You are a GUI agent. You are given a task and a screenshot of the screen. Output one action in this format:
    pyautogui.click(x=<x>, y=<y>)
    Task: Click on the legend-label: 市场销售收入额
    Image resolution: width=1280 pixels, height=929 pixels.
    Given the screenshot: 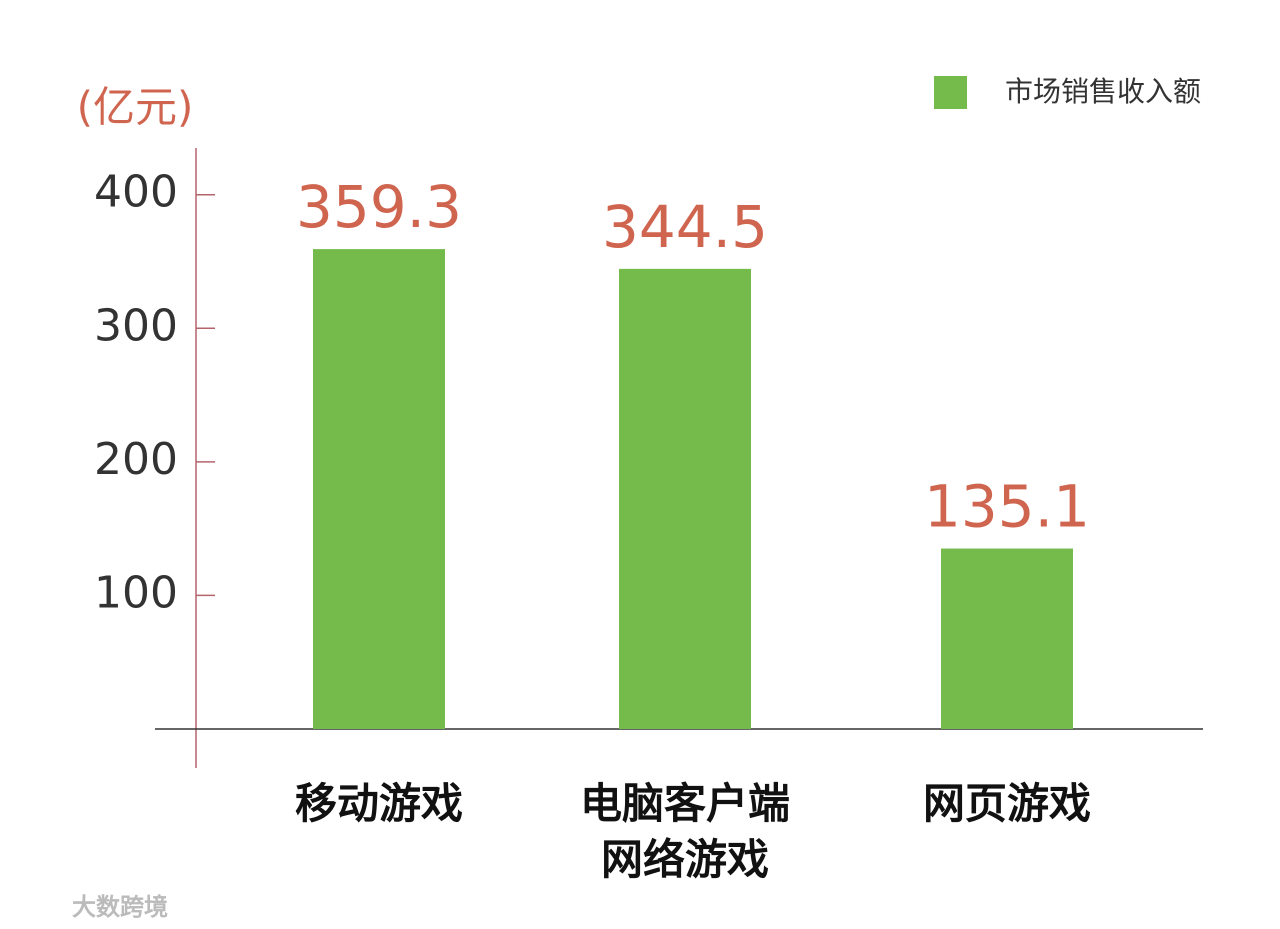 What is the action you would take?
    pyautogui.click(x=1103, y=91)
    